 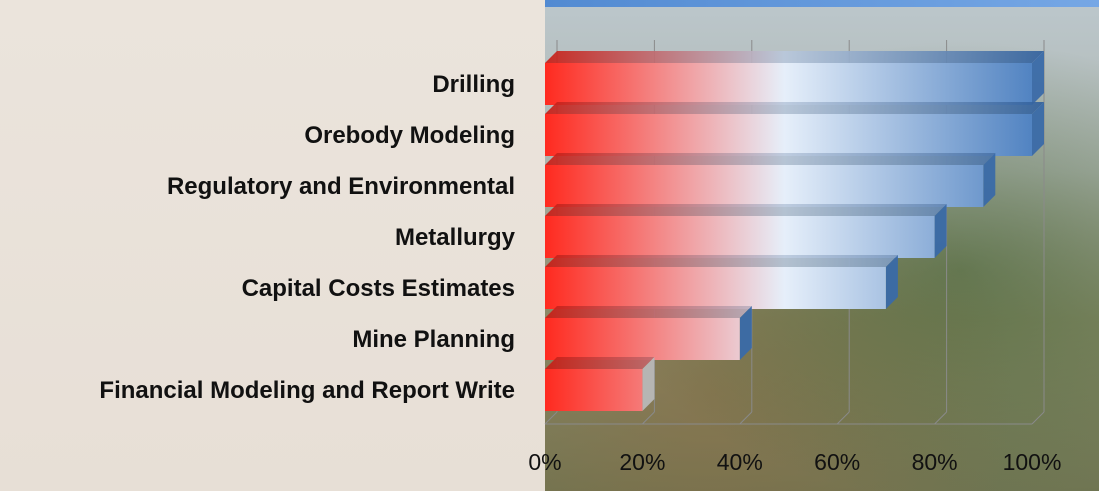 What do you see at coordinates (1032, 462) in the screenshot?
I see `x-tick-label: 100%` at bounding box center [1032, 462].